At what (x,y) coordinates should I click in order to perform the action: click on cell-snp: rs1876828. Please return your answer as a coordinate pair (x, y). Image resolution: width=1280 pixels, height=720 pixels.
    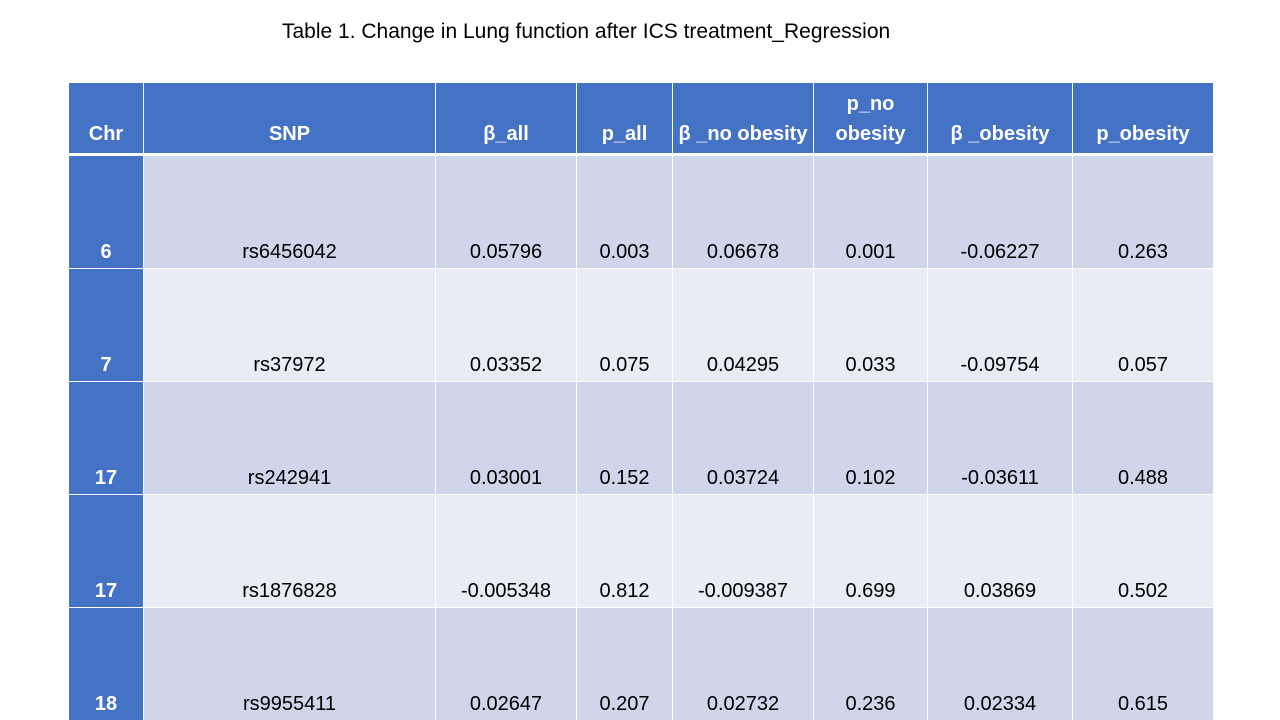
    Looking at the image, I should click on (289, 551).